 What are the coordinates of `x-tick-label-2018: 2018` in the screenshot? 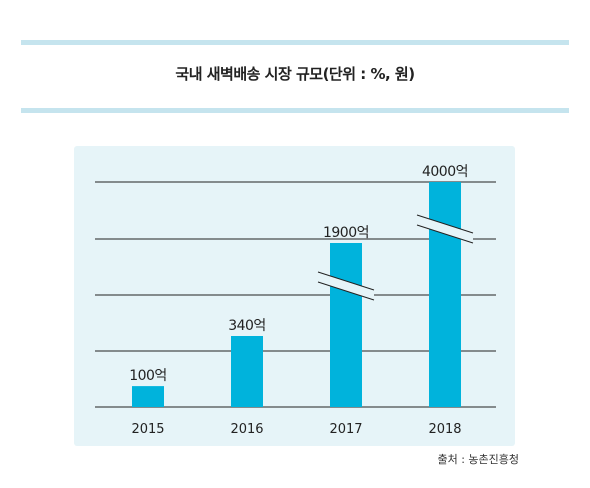 It's located at (444, 429).